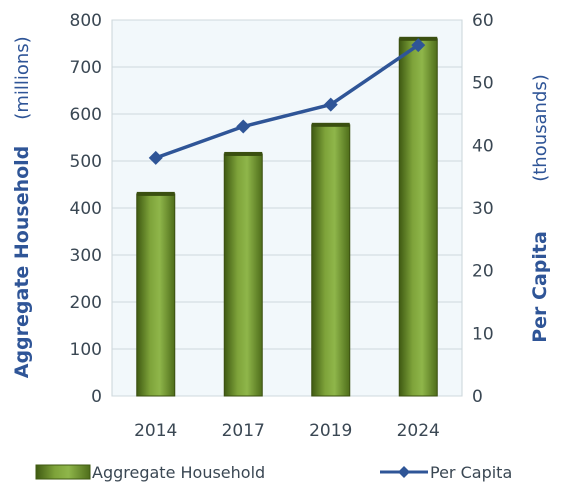 The image size is (566, 489). Describe the element at coordinates (418, 431) in the screenshot. I see `x-tick-label: 2024` at that location.